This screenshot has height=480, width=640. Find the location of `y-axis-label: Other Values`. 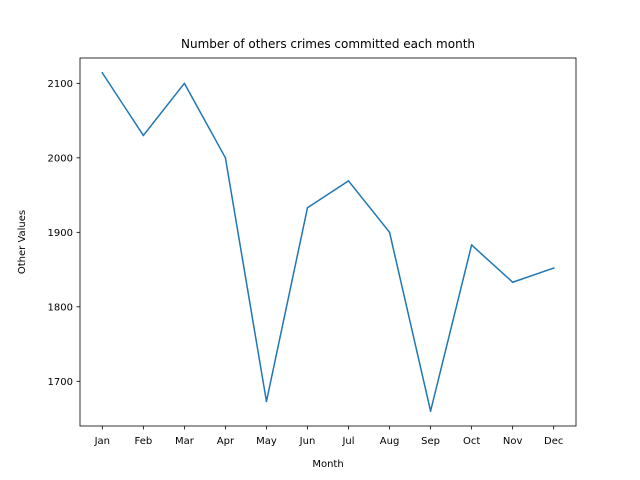

y-axis-label: Other Values is located at coordinates (22, 242).